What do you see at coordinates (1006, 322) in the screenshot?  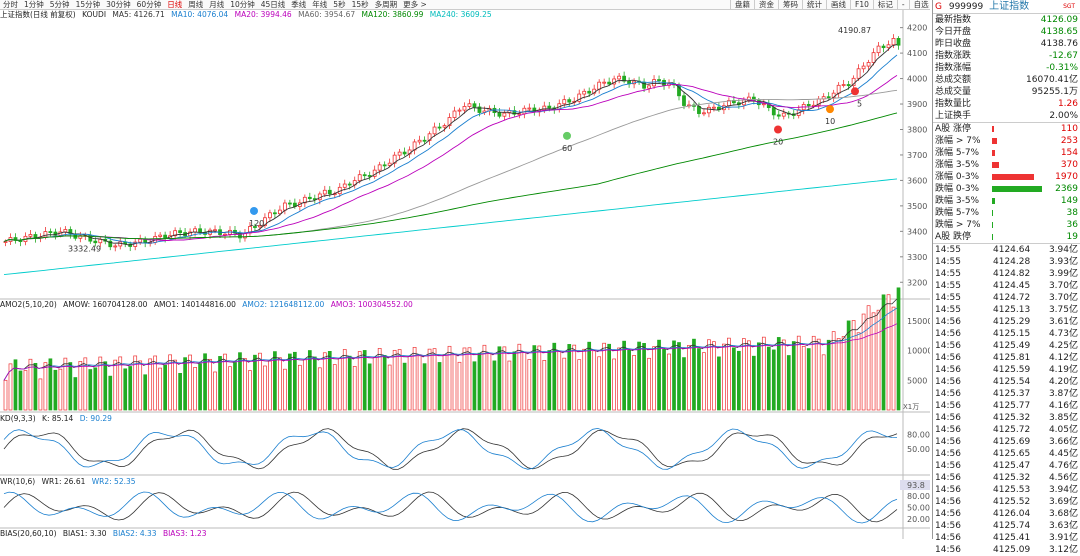 I see `tick-row: 14:56 4125.29 3.61亿` at bounding box center [1006, 322].